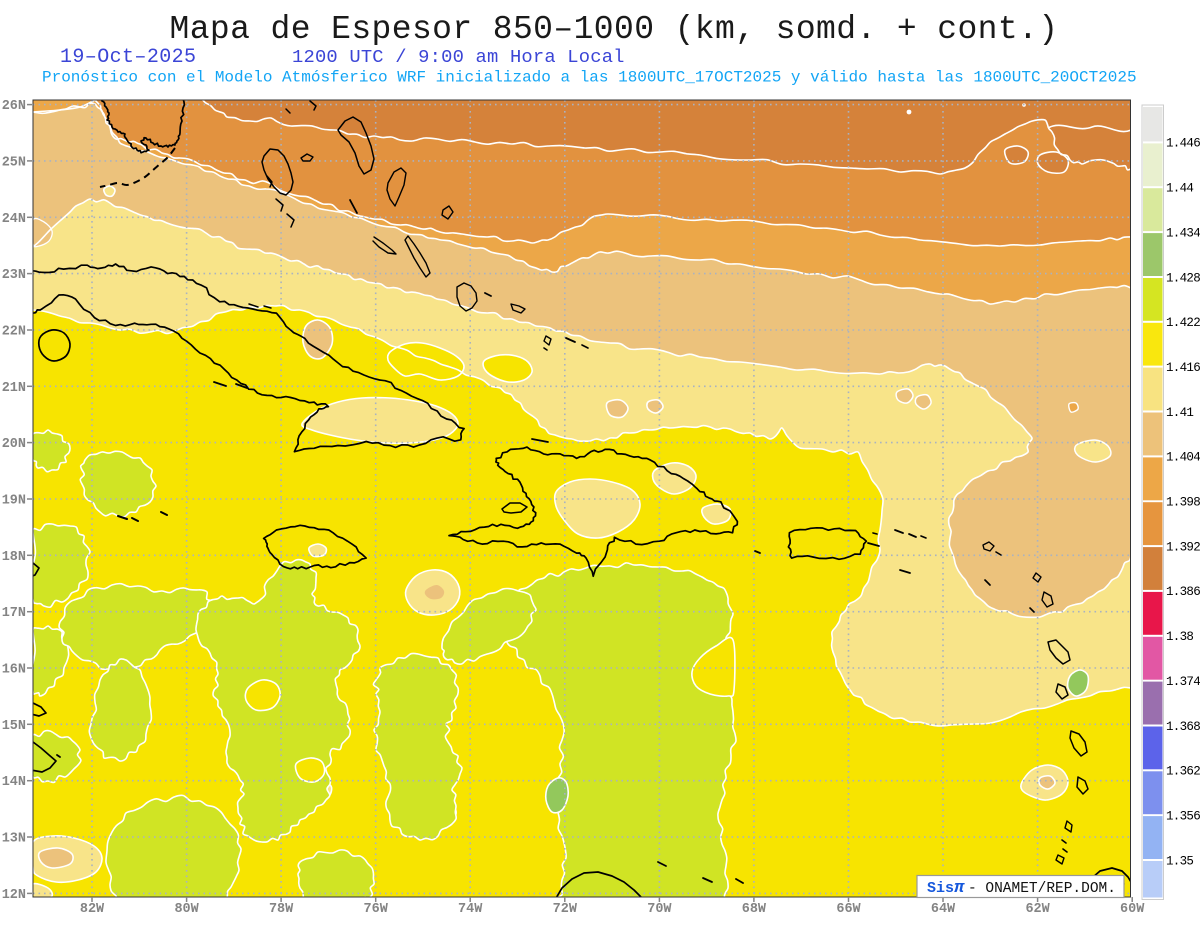  Describe the element at coordinates (1179, 637) in the screenshot. I see `svg-text: 1.38` at that location.